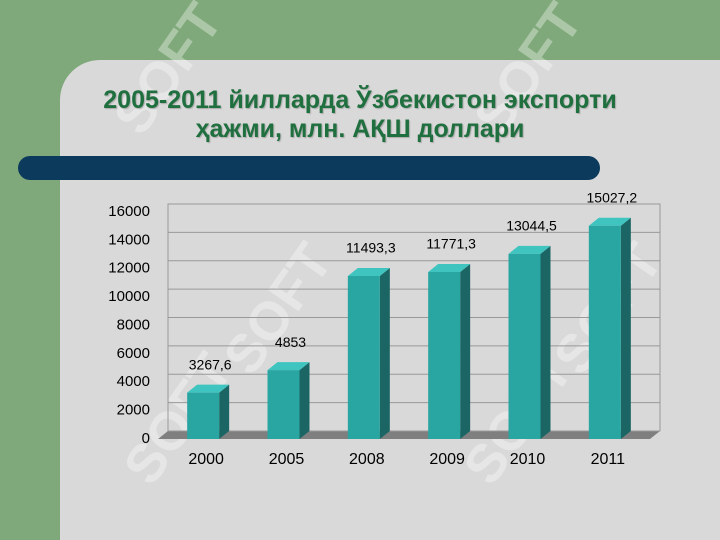 This screenshot has height=540, width=720. I want to click on y-tick-label: 4000, so click(133, 381).